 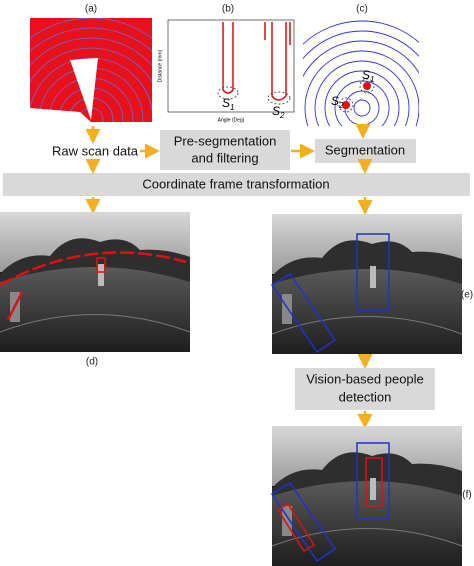 I want to click on panel-label: (b), so click(x=228, y=9).